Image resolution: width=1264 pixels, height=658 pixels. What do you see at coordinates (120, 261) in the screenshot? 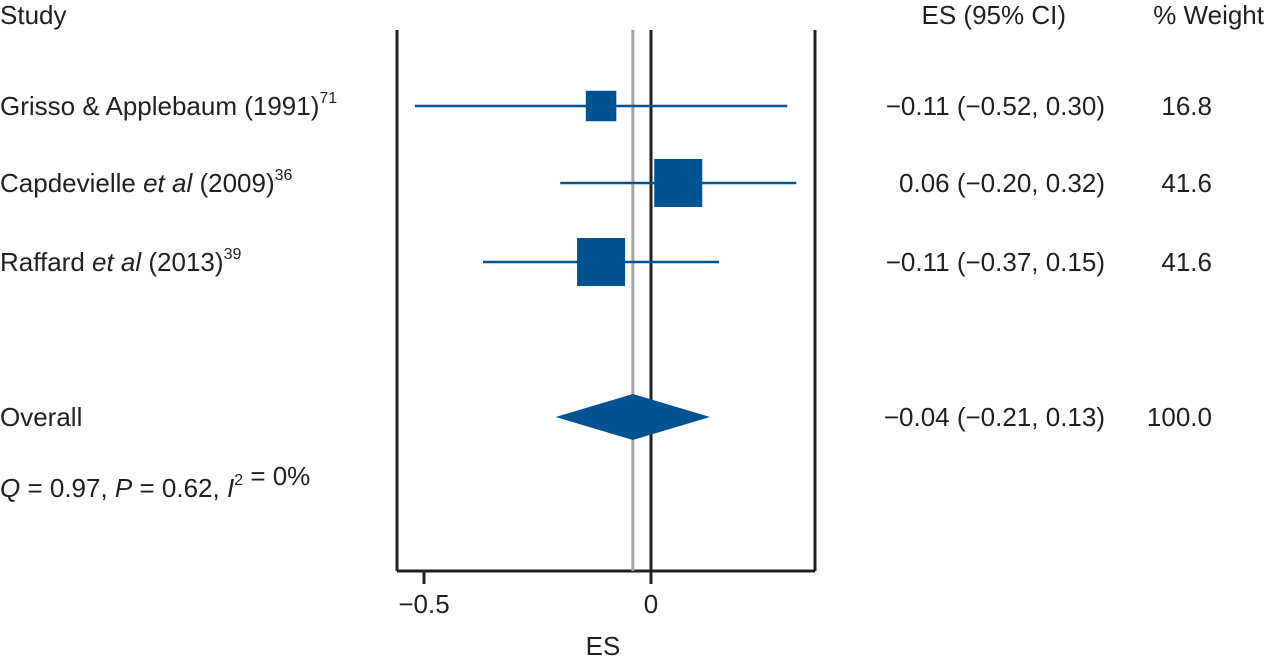
I see `study-label: Raffard et al (2013)39` at bounding box center [120, 261].